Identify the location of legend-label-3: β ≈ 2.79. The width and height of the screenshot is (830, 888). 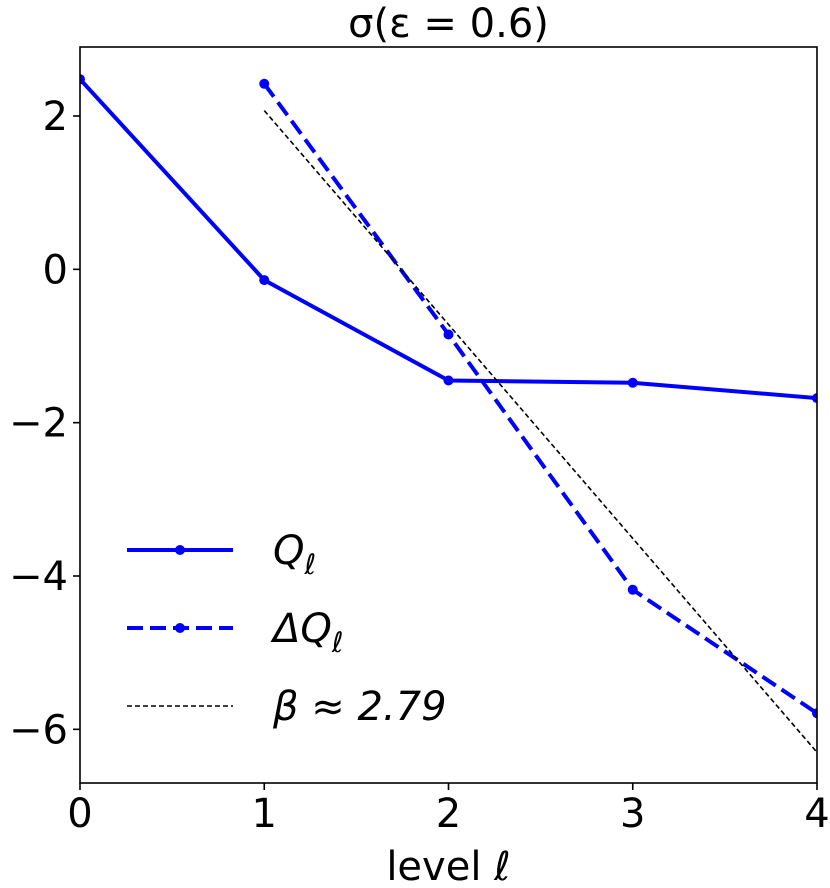
(359, 707).